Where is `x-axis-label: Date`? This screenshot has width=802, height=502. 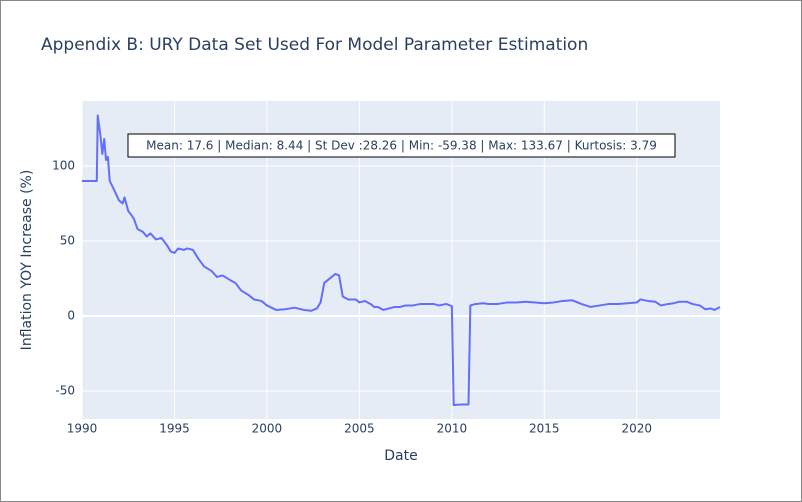
x-axis-label: Date is located at coordinates (400, 456).